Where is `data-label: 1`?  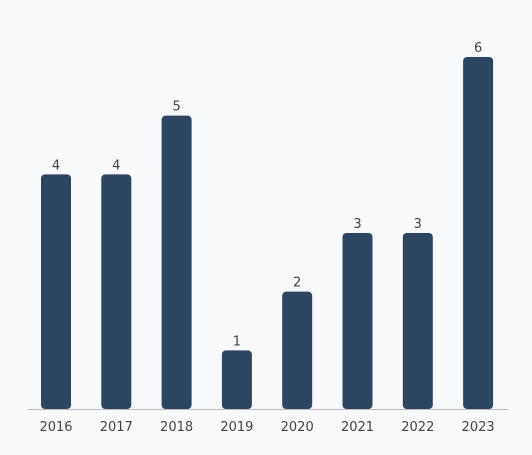
data-label: 1 is located at coordinates (237, 341).